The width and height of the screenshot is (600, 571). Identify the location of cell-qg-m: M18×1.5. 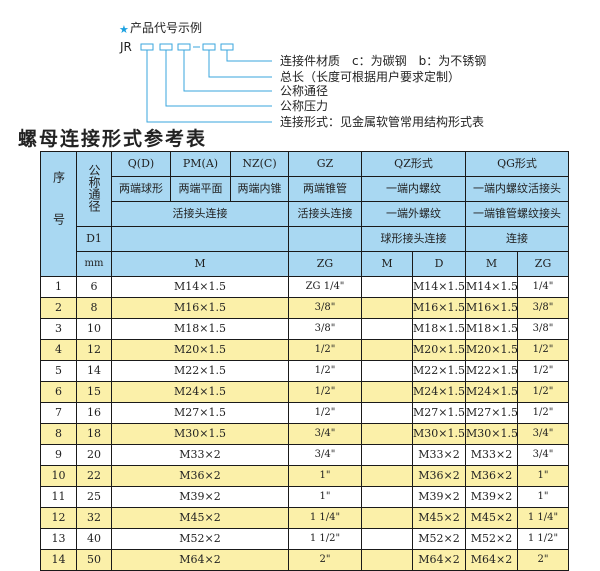
(492, 329).